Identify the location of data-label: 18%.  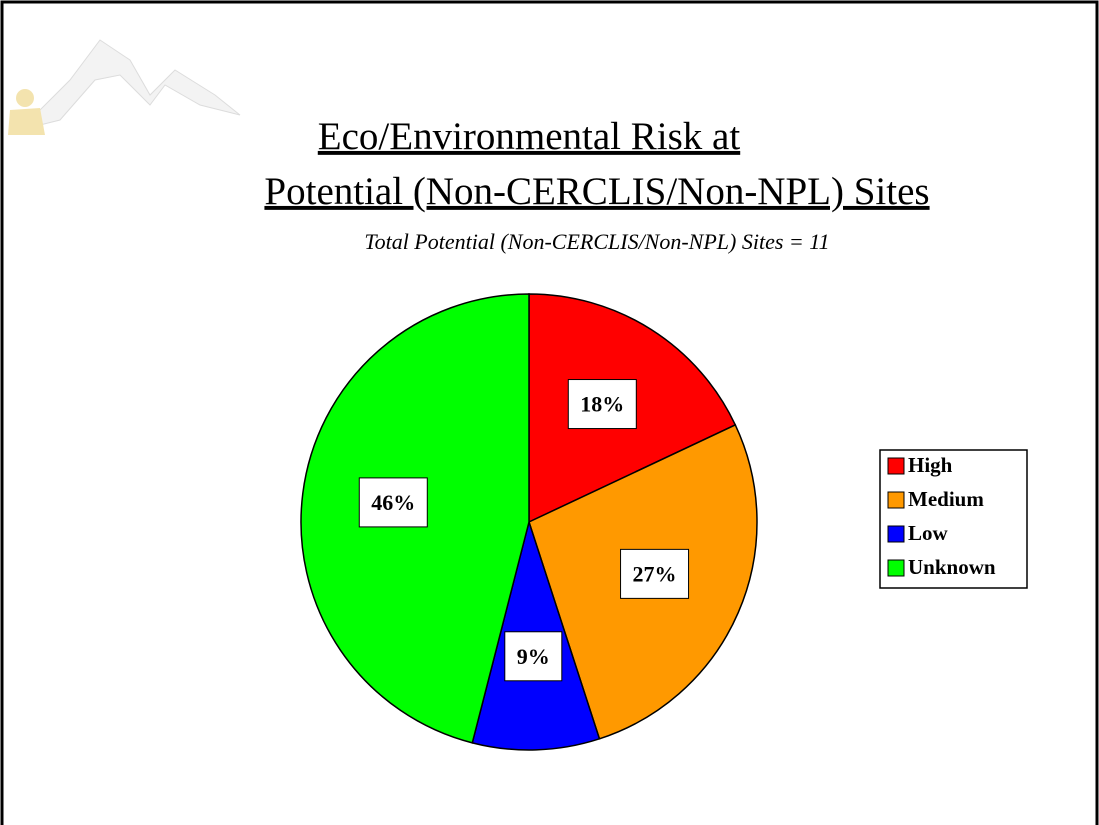
(602, 404).